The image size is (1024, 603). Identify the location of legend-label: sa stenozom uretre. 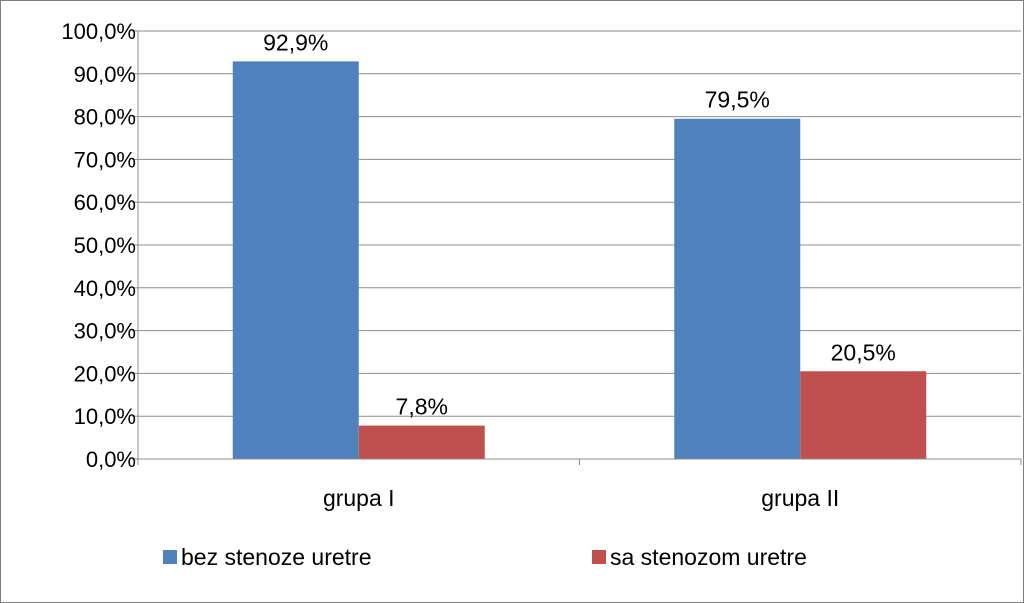
(708, 557).